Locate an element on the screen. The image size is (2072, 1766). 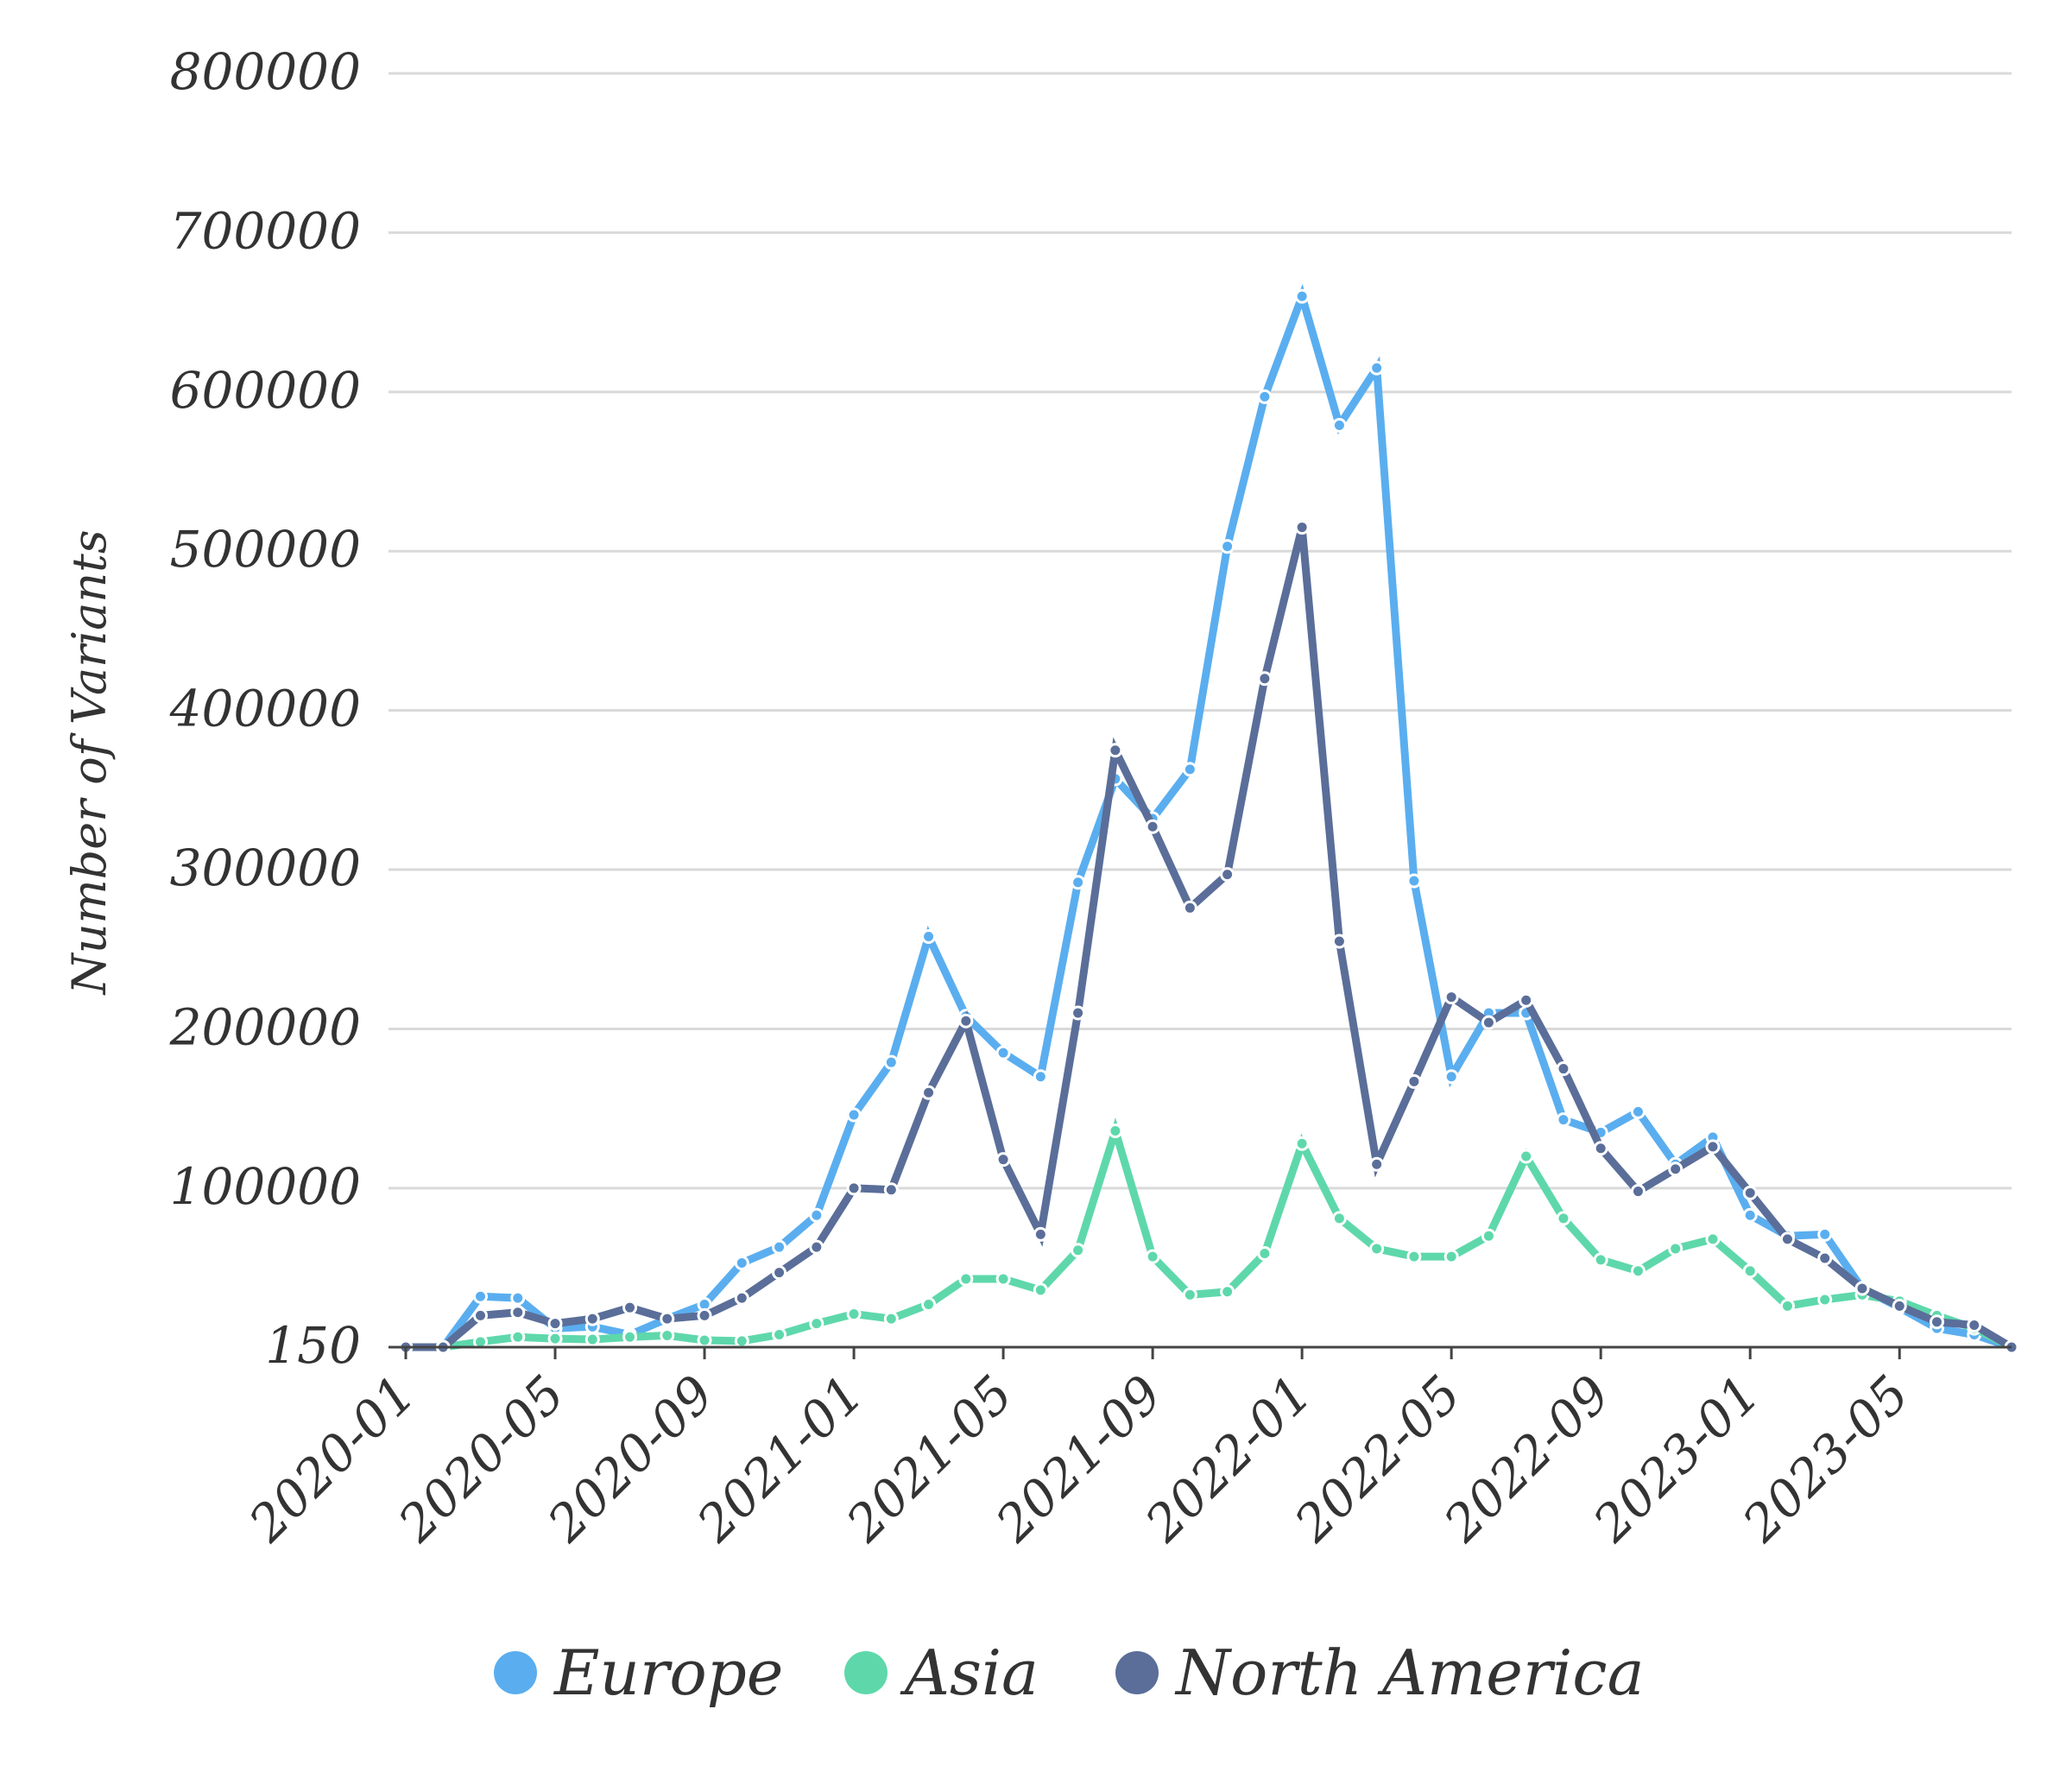
legend: Europe Asia North America is located at coordinates (1069, 1673).